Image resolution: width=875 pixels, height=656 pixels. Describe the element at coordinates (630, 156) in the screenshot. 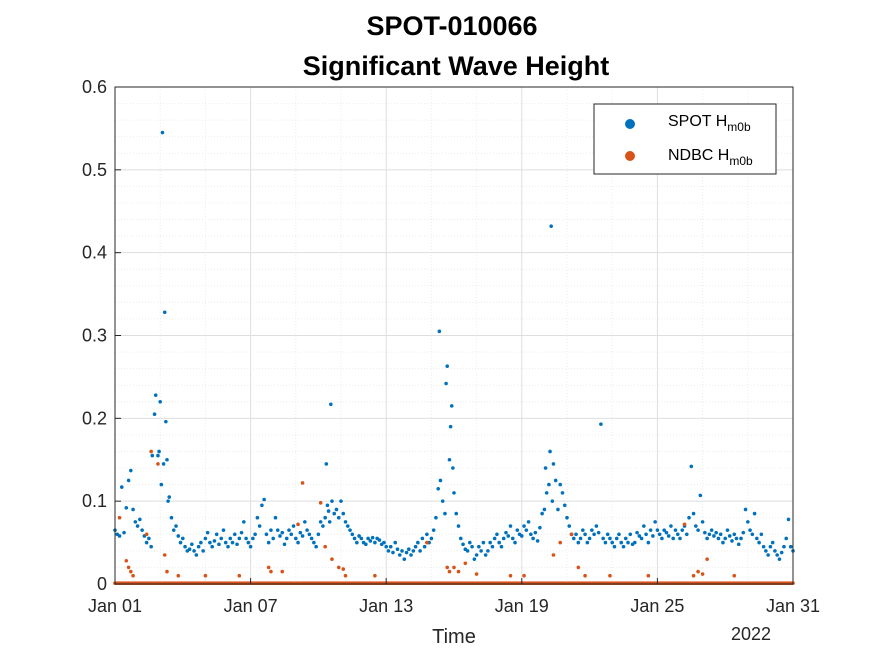

I see `legend-marker-ndbc` at that location.